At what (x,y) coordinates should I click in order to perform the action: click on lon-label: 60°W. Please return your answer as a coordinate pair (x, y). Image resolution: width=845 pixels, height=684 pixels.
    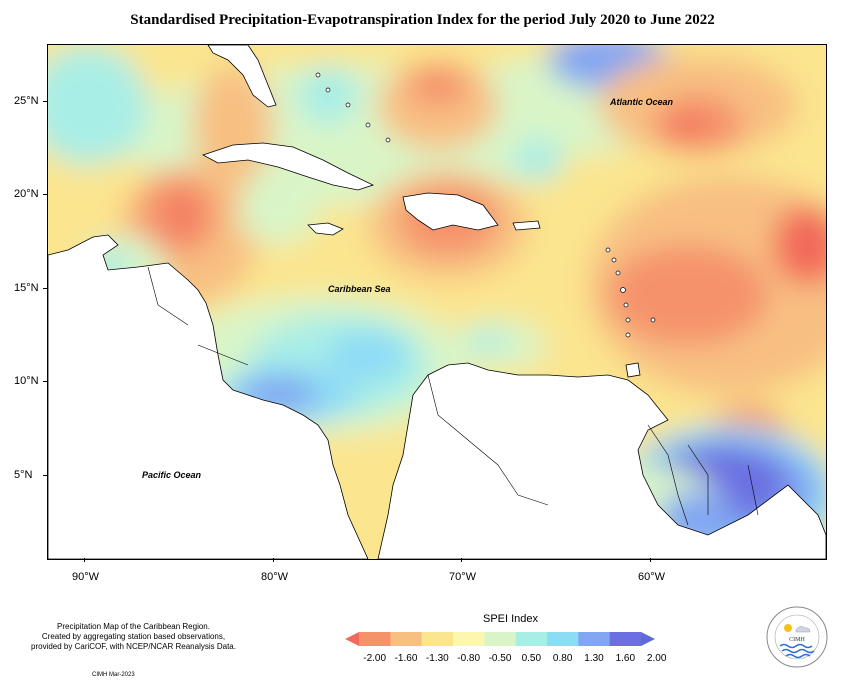
    Looking at the image, I should click on (652, 577).